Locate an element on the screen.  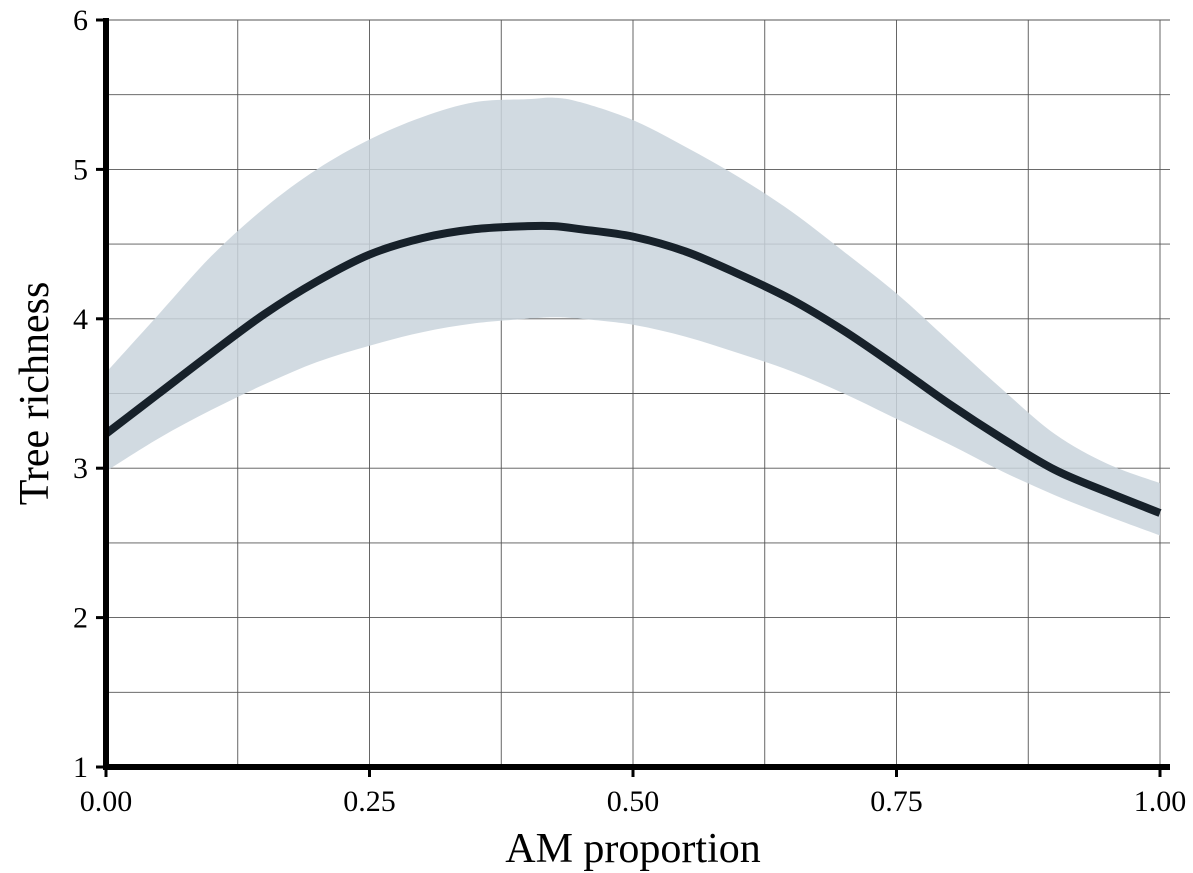
y-tick-label: 6 is located at coordinates (80, 20).